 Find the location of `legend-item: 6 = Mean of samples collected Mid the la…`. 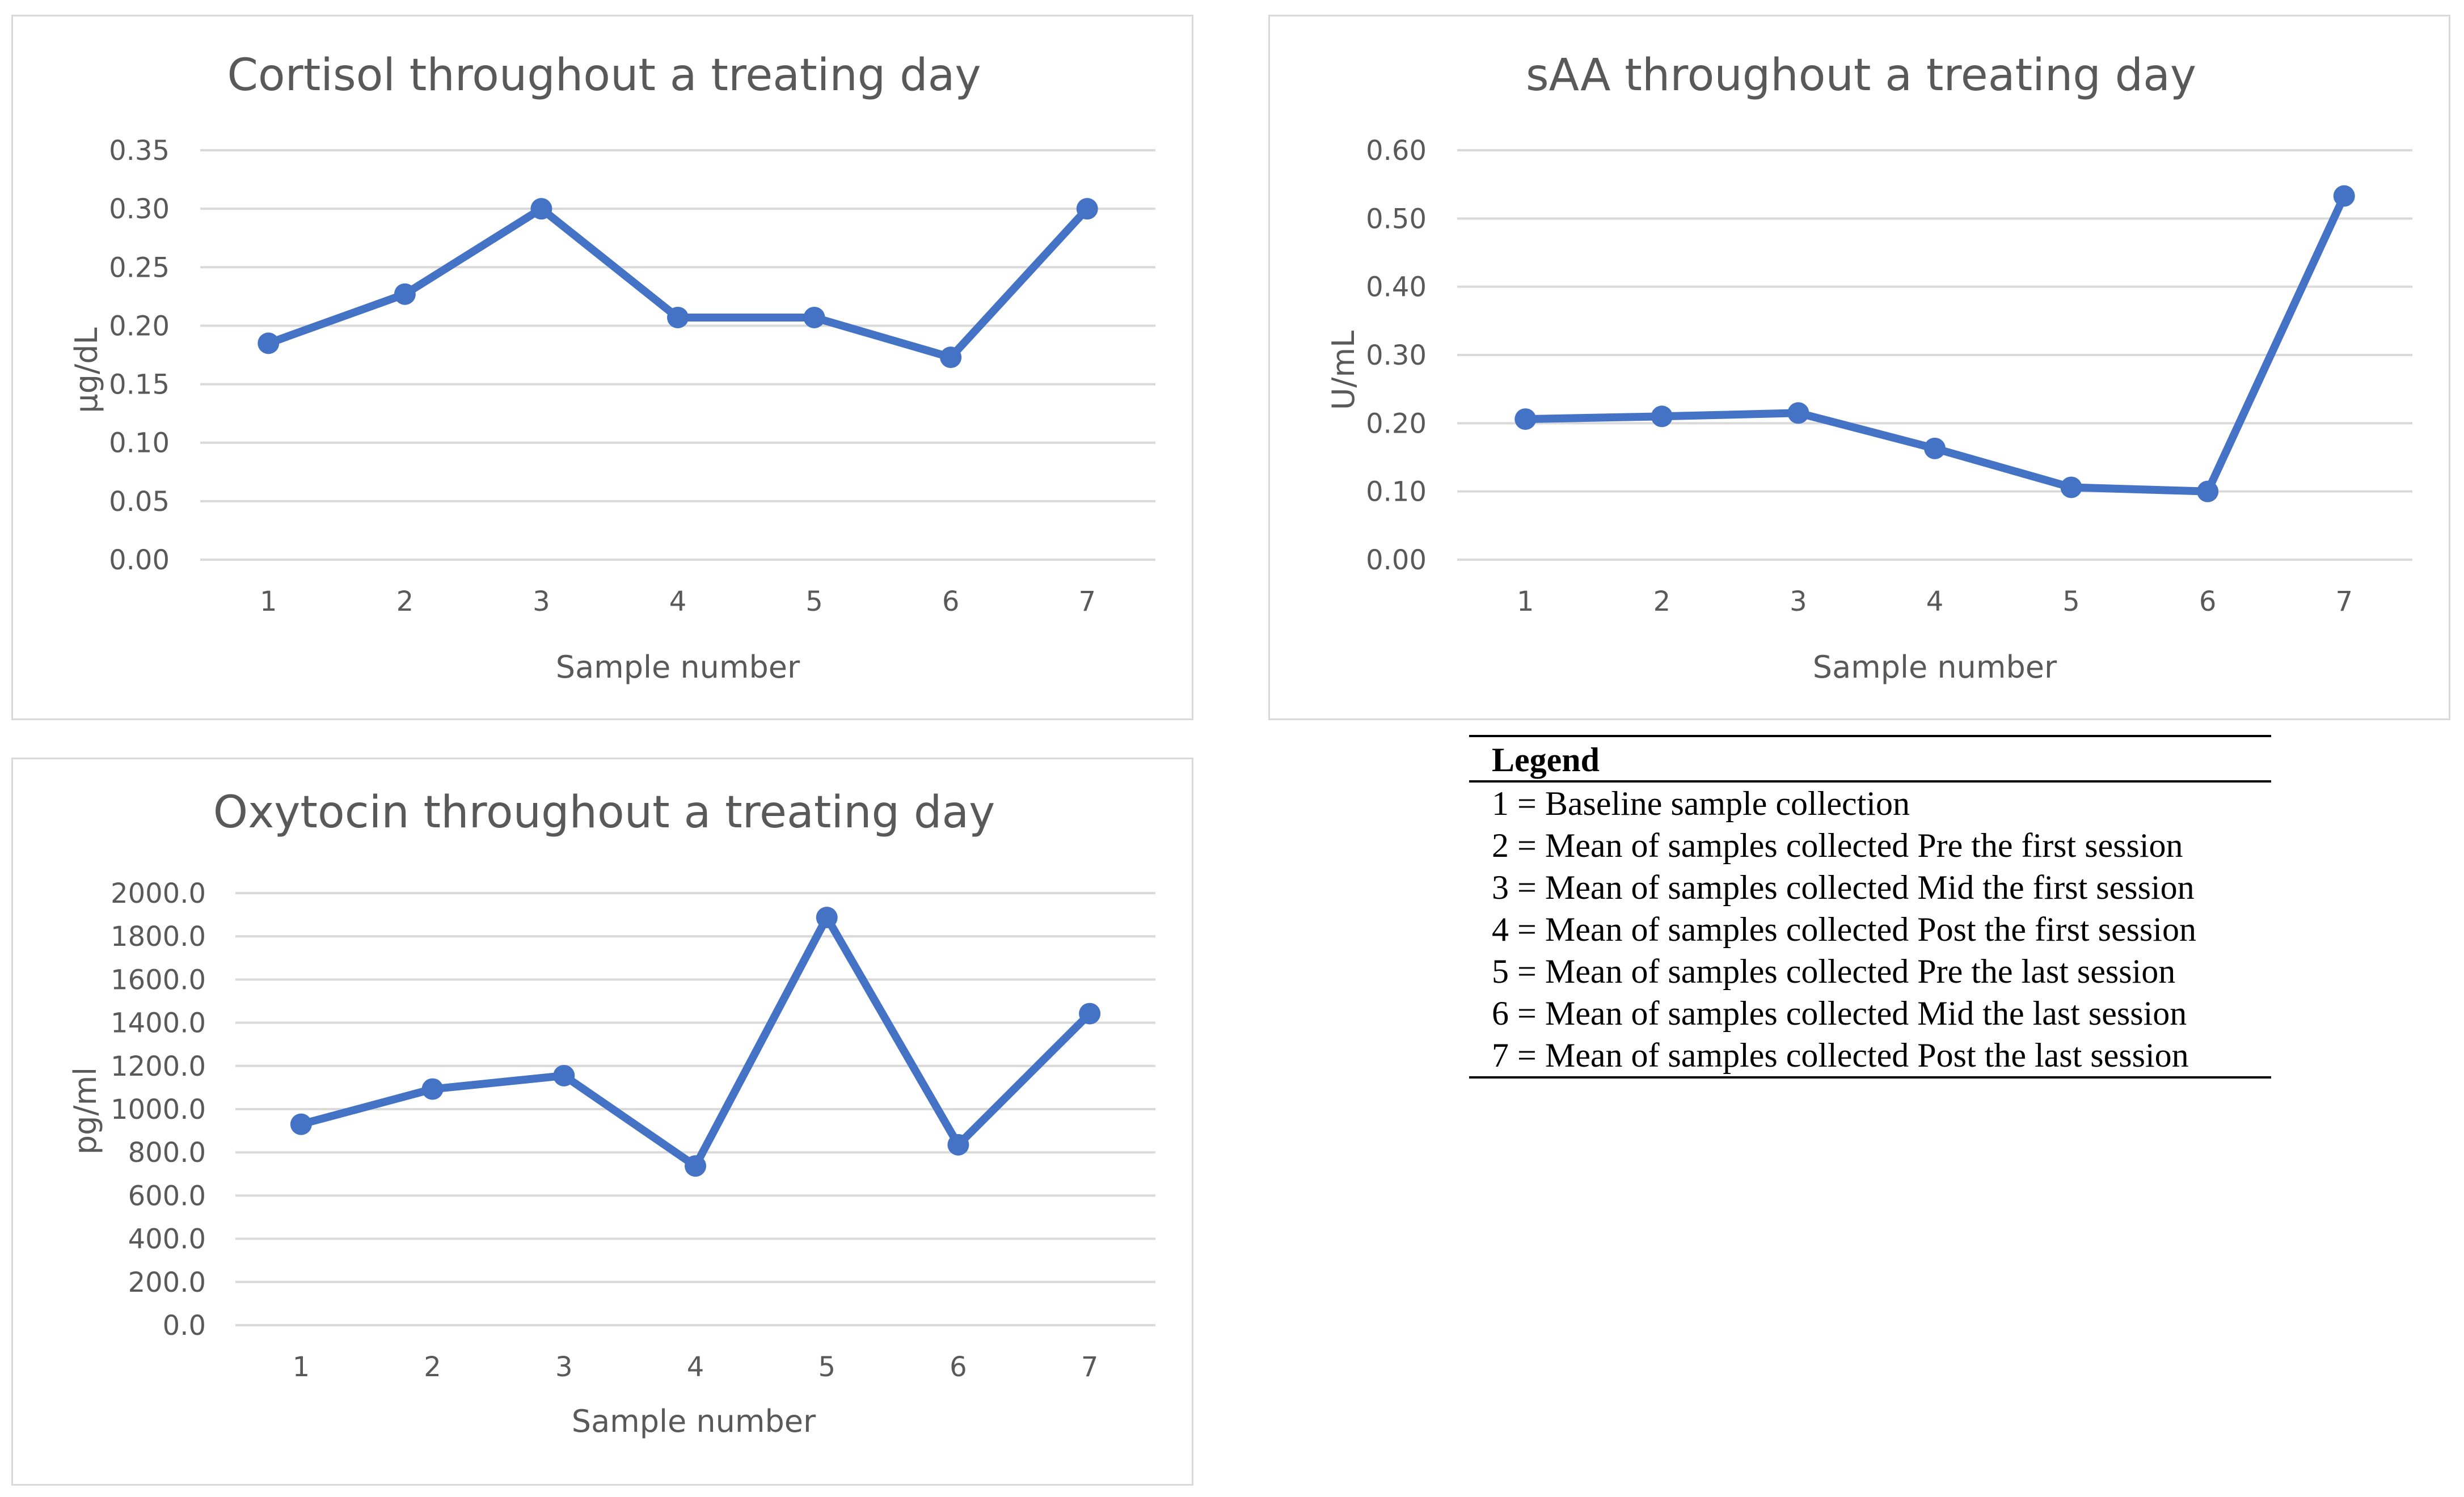

legend-item: 6 = Mean of samples collected Mid the la… is located at coordinates (1839, 1013).